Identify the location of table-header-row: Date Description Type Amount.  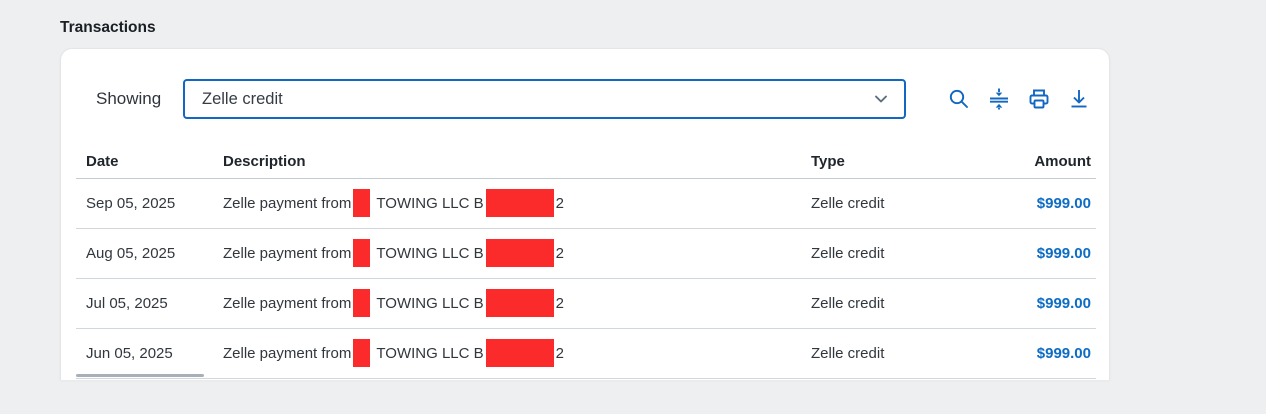
(586, 161).